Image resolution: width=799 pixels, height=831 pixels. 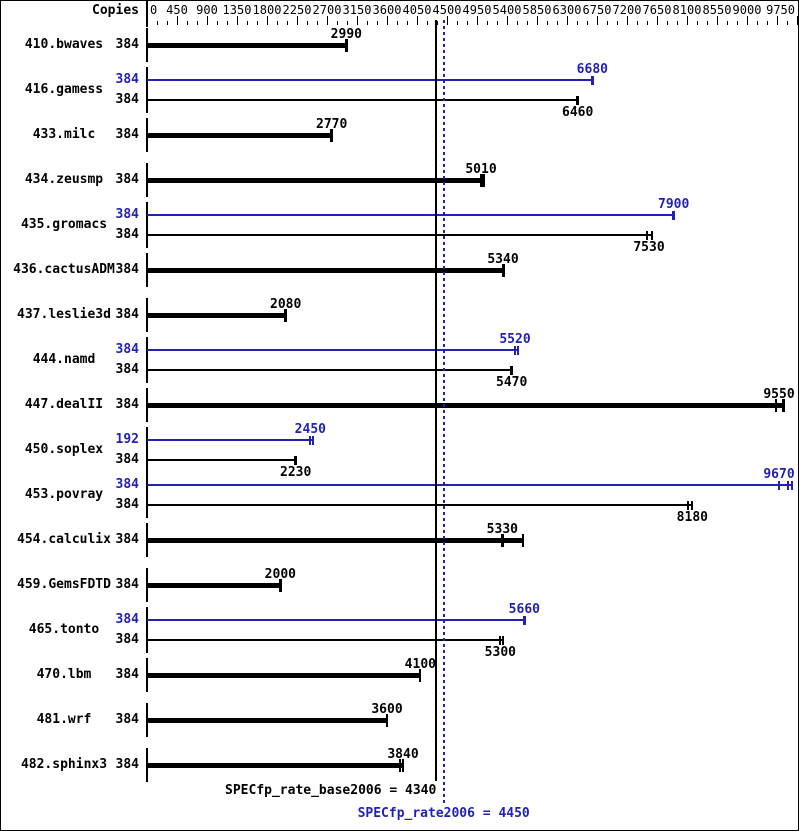 I want to click on ref-line-base, so click(x=436, y=400).